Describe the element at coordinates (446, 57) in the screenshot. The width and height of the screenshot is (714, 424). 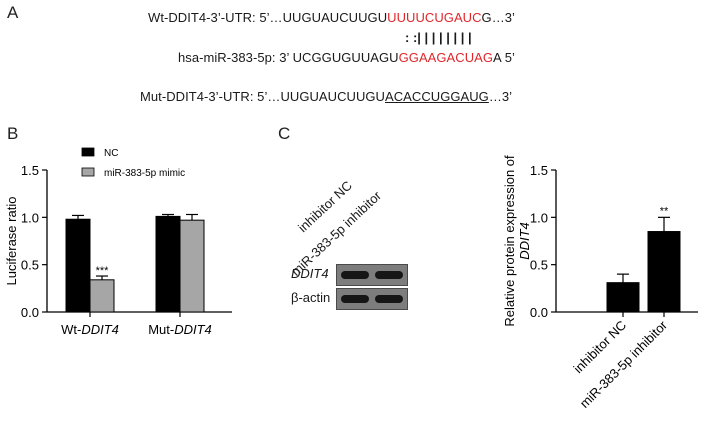
I see `mir-seed-region: GGAAGACUAG` at that location.